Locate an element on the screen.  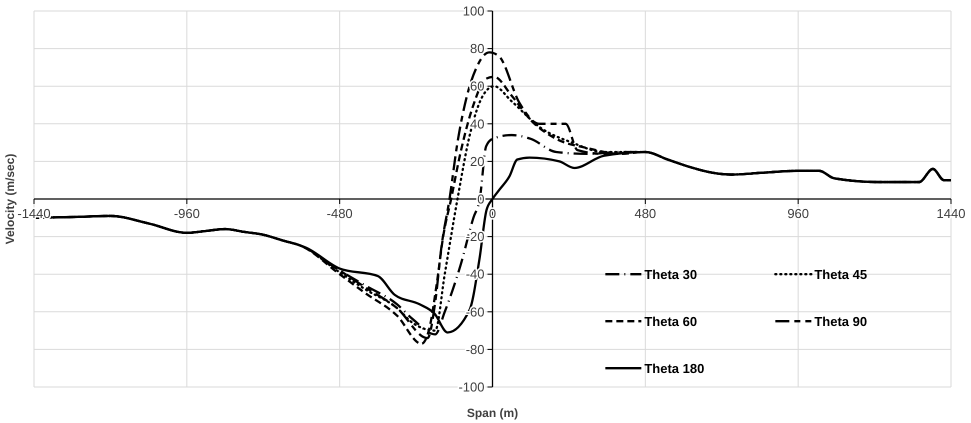
y-tick-label: 60 is located at coordinates (477, 86).